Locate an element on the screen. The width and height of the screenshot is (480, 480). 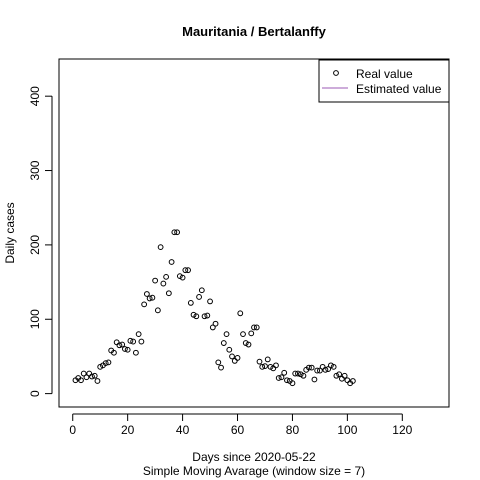
chart-subtitle: Simple Moving Avarage (window size = 7) is located at coordinates (254, 471).